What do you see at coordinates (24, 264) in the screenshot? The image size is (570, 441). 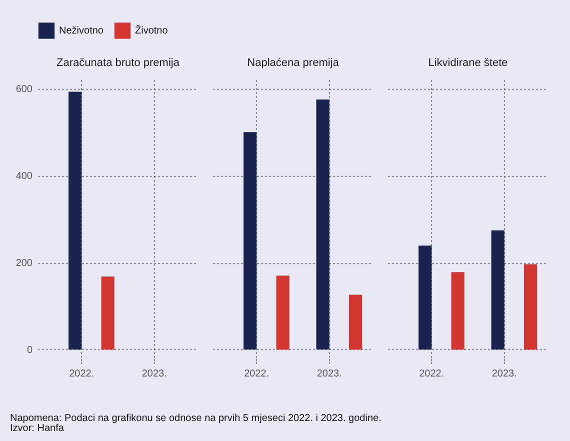 I see `y-tick-label: 200` at bounding box center [24, 264].